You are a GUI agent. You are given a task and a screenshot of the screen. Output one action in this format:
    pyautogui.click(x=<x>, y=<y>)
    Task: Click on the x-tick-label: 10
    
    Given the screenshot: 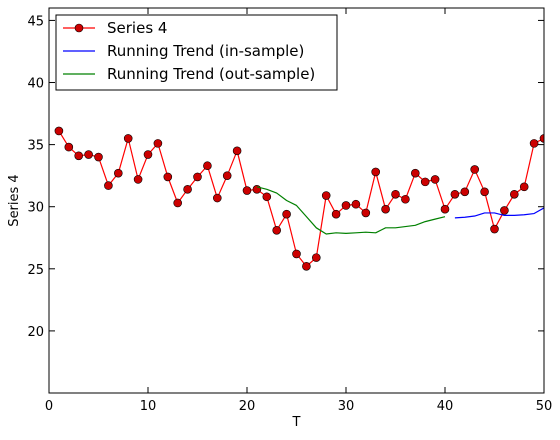 What is the action you would take?
    pyautogui.click(x=148, y=406)
    